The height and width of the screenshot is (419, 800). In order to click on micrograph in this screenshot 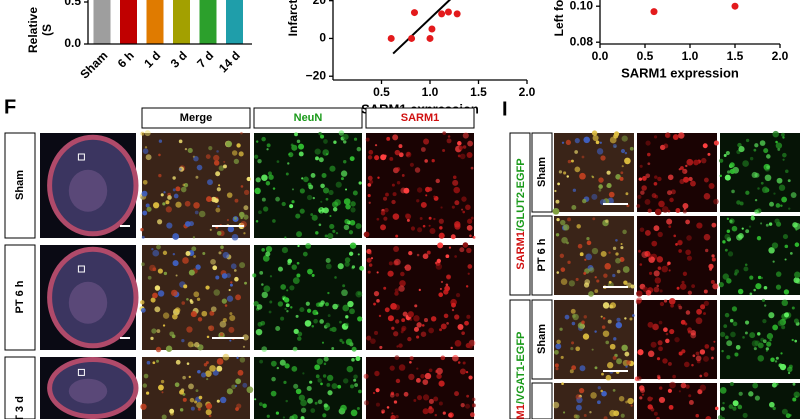, I will do `click(759, 172)`.